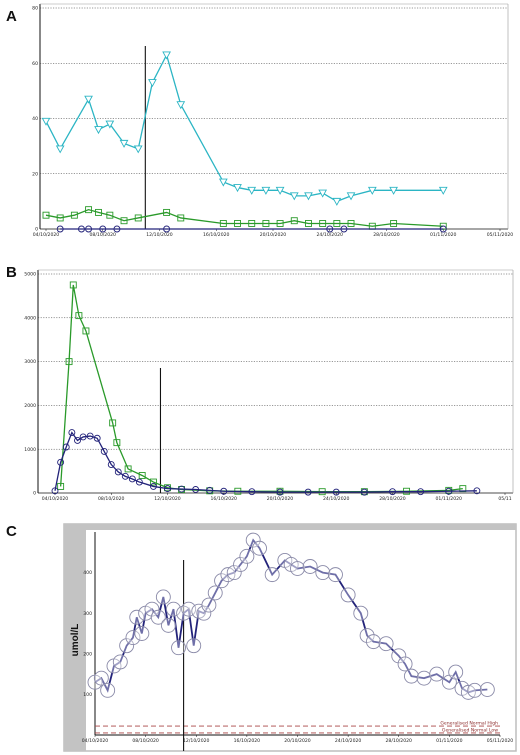 This screenshot has height=755, width=520. Describe the element at coordinates (500, 235) in the screenshot. I see `chart1-xtick-8: 05/11/2020` at that location.